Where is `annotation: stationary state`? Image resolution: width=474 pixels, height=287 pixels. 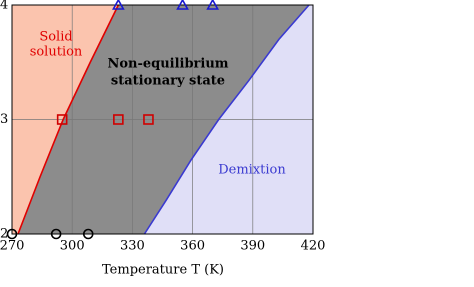
annotation: stationary state is located at coordinates (168, 81).